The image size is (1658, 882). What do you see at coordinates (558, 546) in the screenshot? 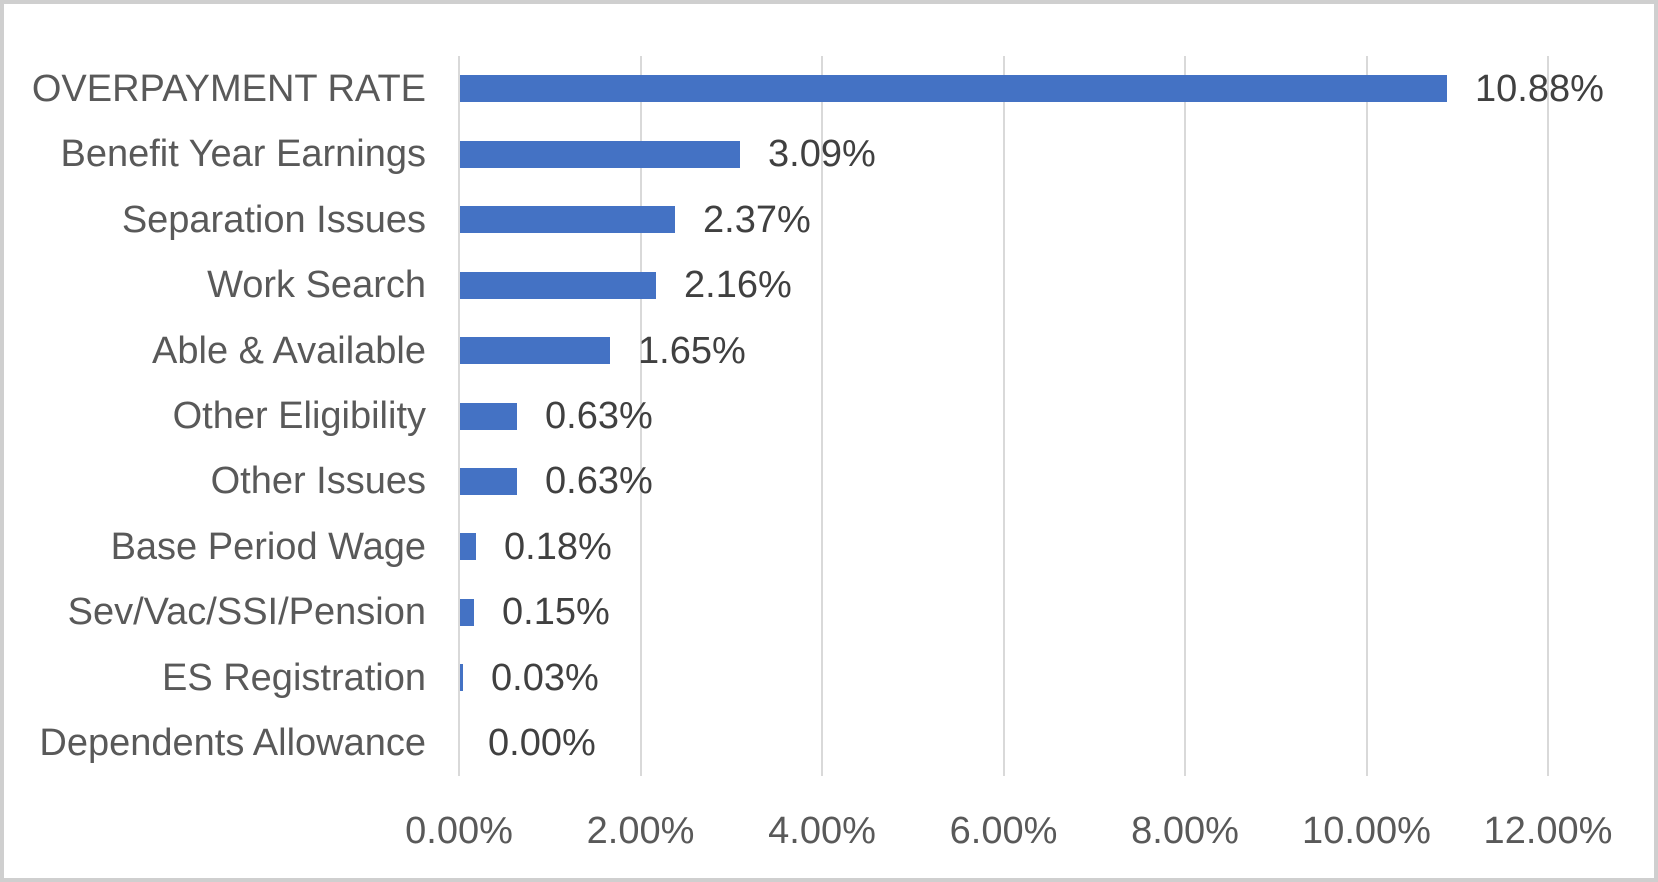
I see `data-label: 0.18%` at bounding box center [558, 546].